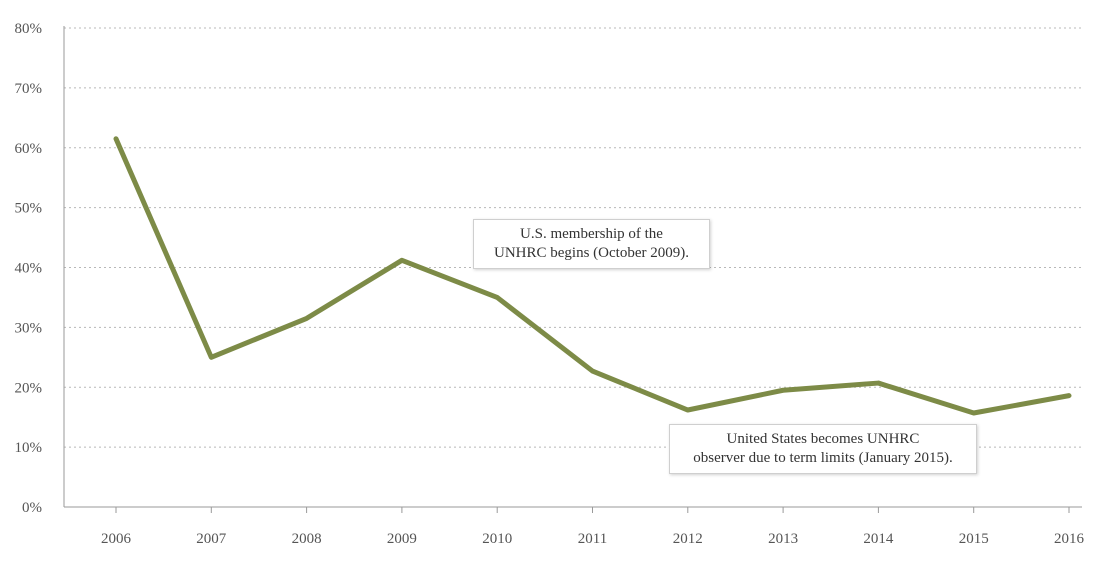 This screenshot has width=1108, height=569. What do you see at coordinates (29, 209) in the screenshot?
I see `y-tick-label: 50%` at bounding box center [29, 209].